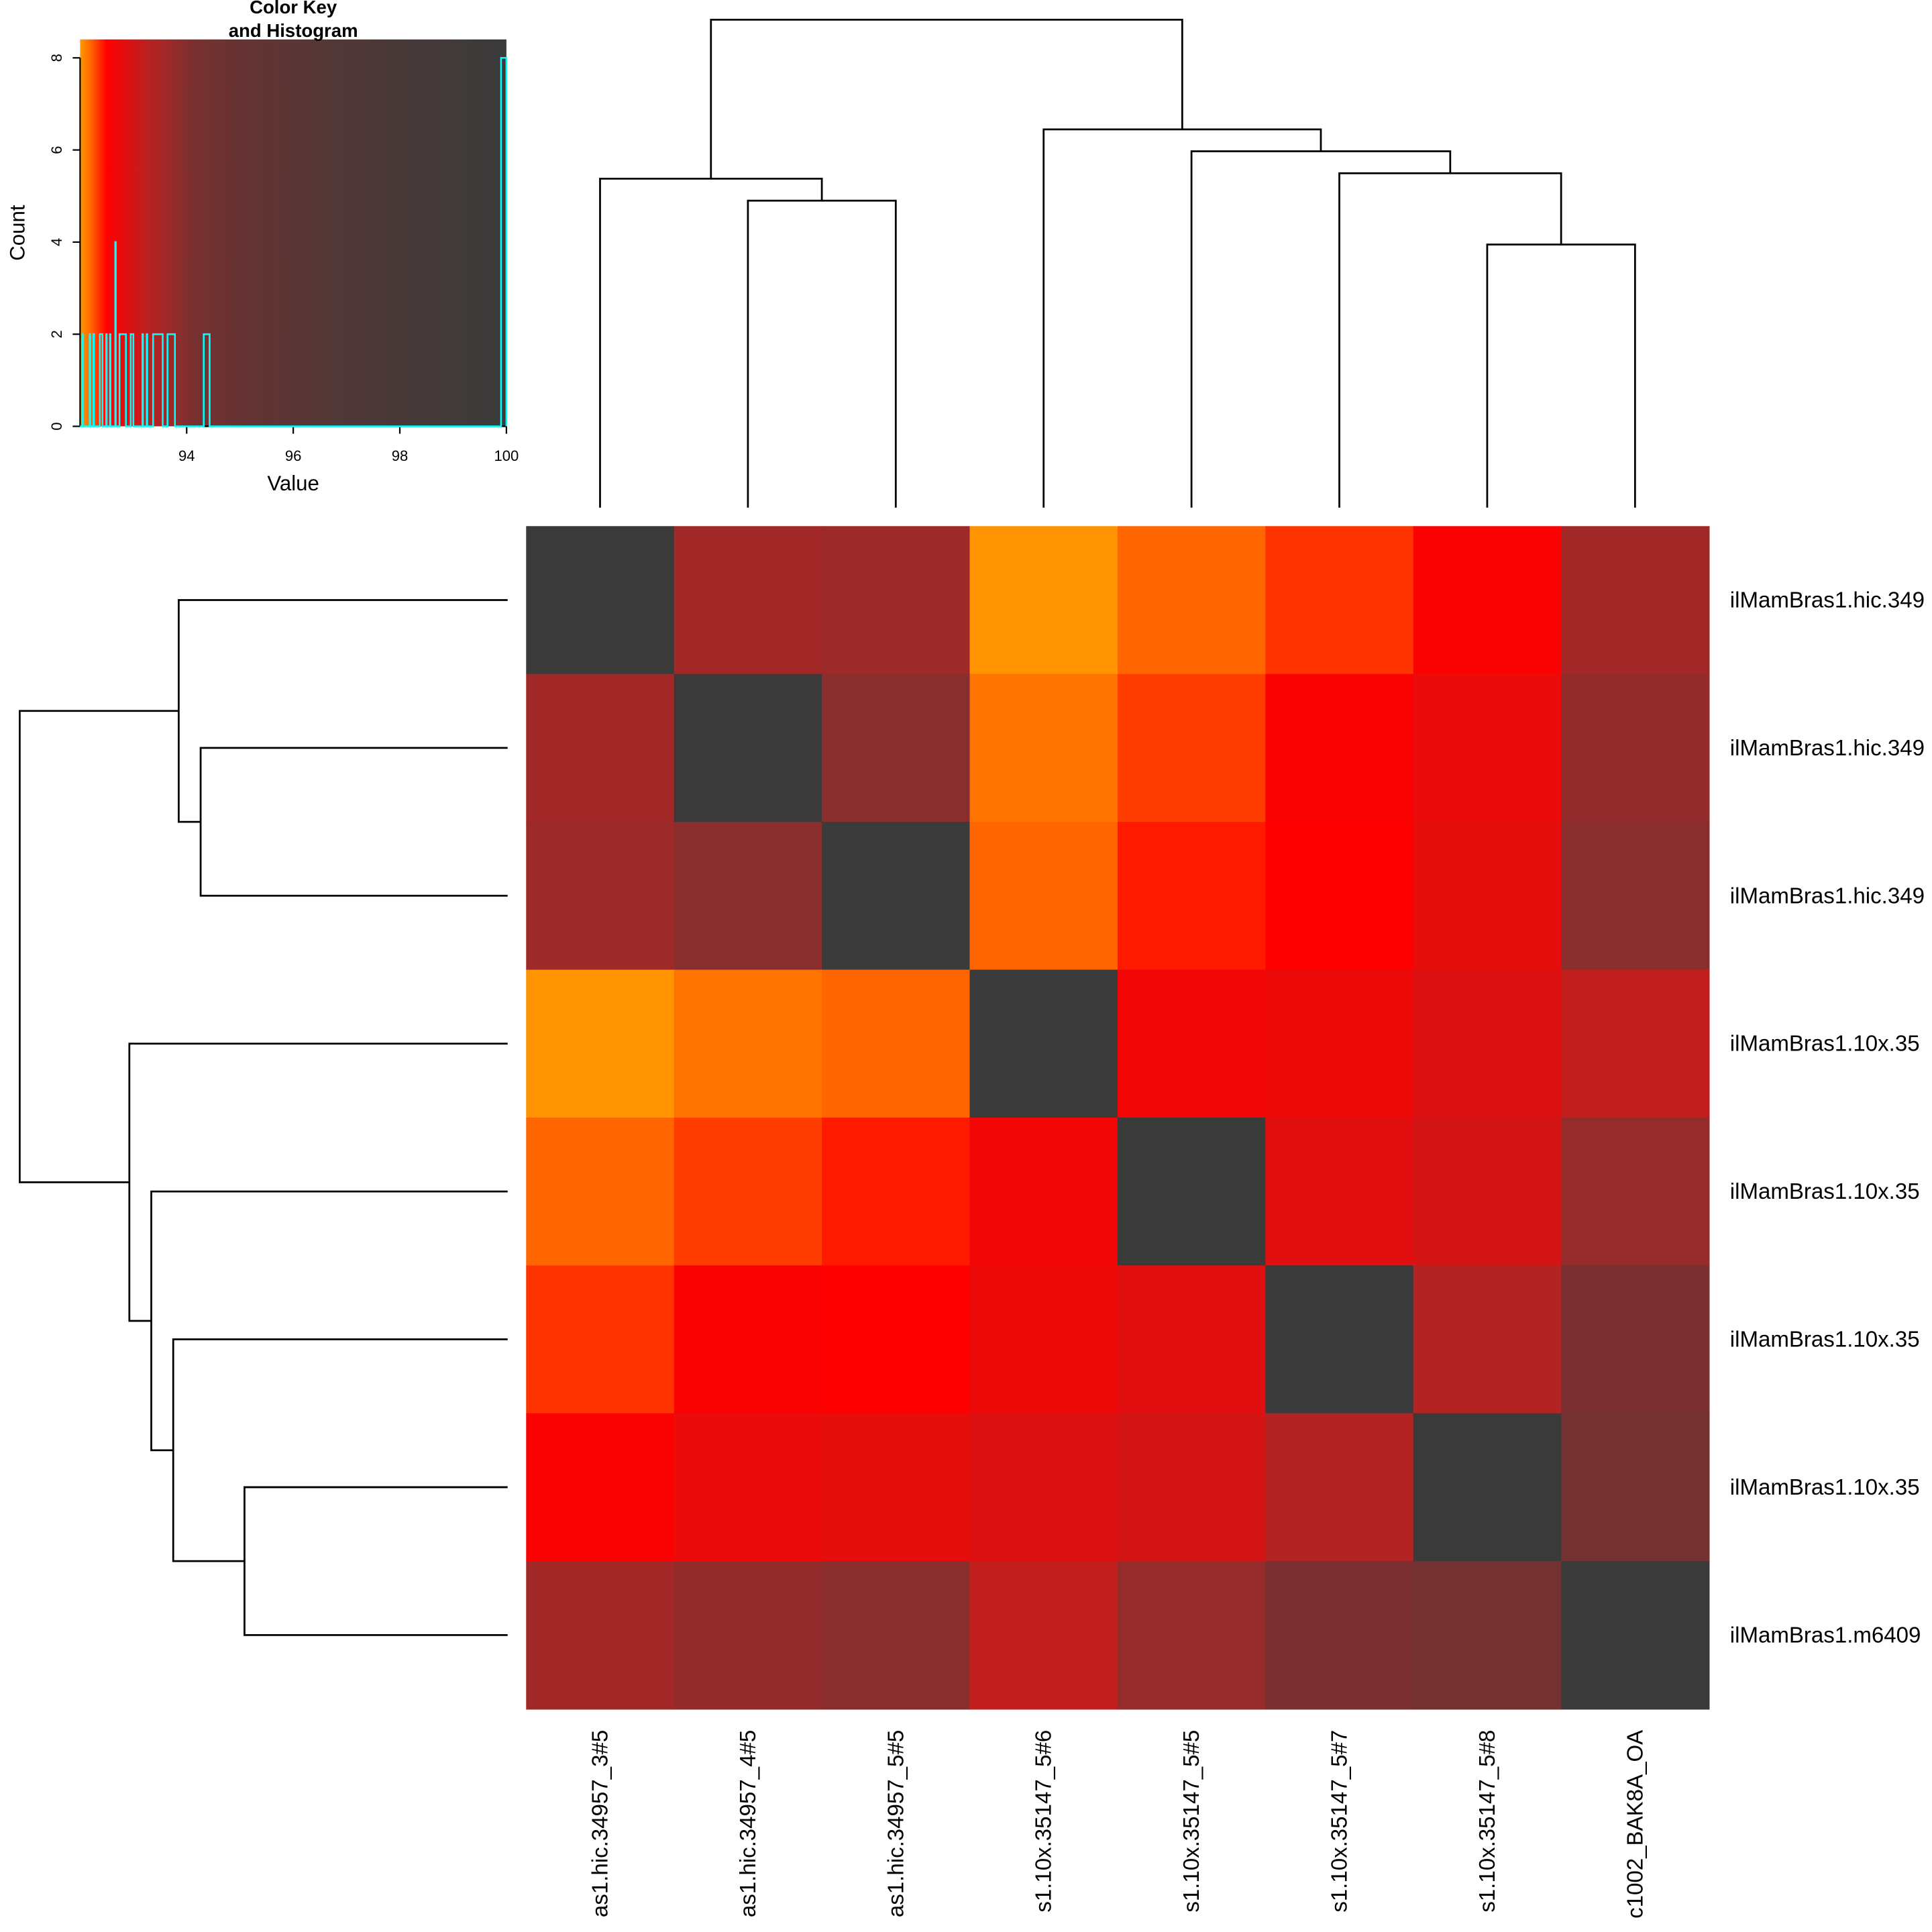  Describe the element at coordinates (56, 334) in the screenshot. I see `y-tick-label: 2` at that location.